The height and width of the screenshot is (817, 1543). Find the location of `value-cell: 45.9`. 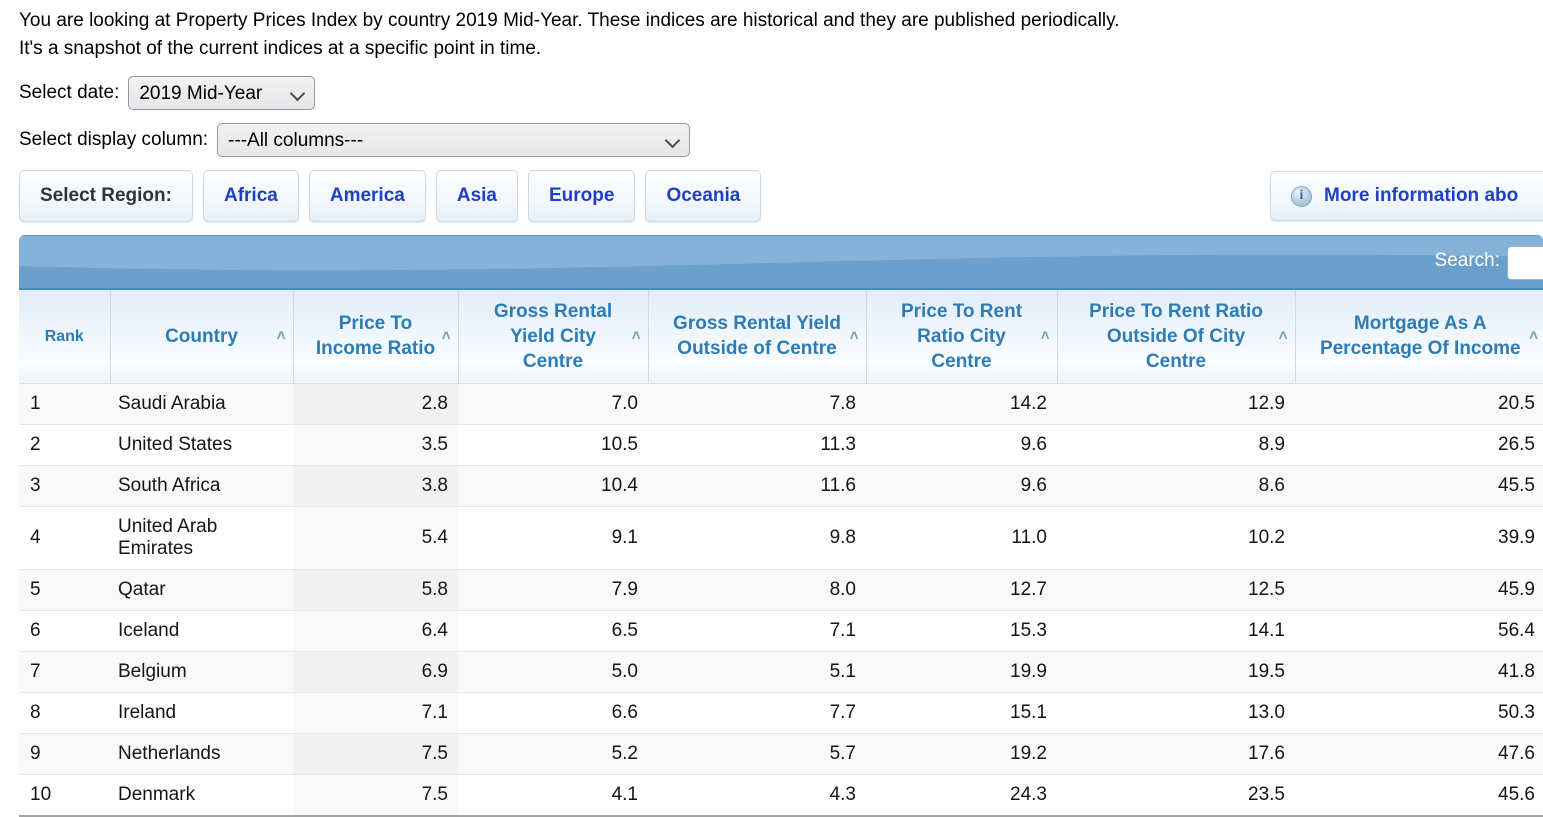

value-cell: 45.9 is located at coordinates (1419, 589).